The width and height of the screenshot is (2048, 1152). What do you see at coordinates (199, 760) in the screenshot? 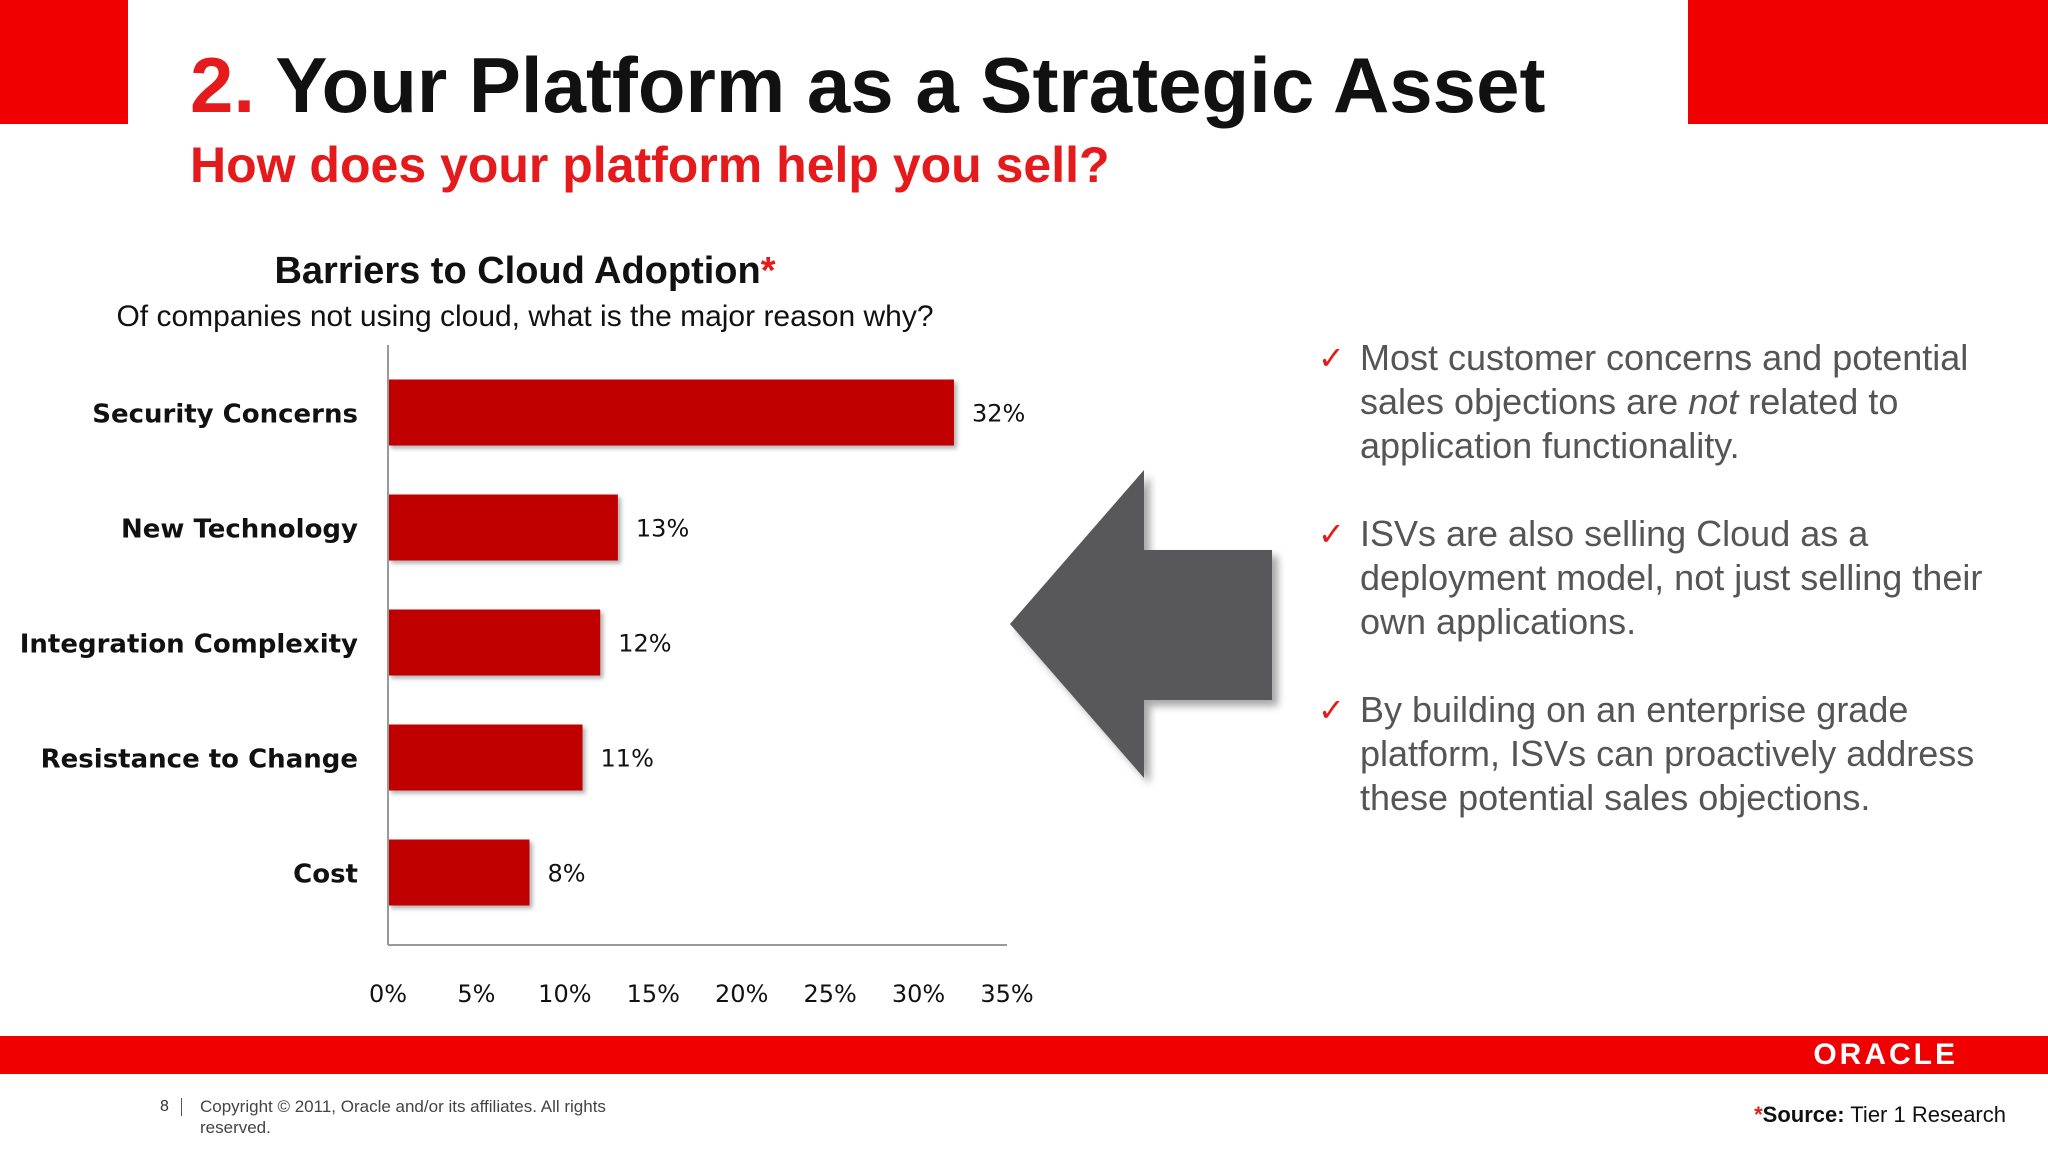
I see `category-label: Resistance to Change` at bounding box center [199, 760].